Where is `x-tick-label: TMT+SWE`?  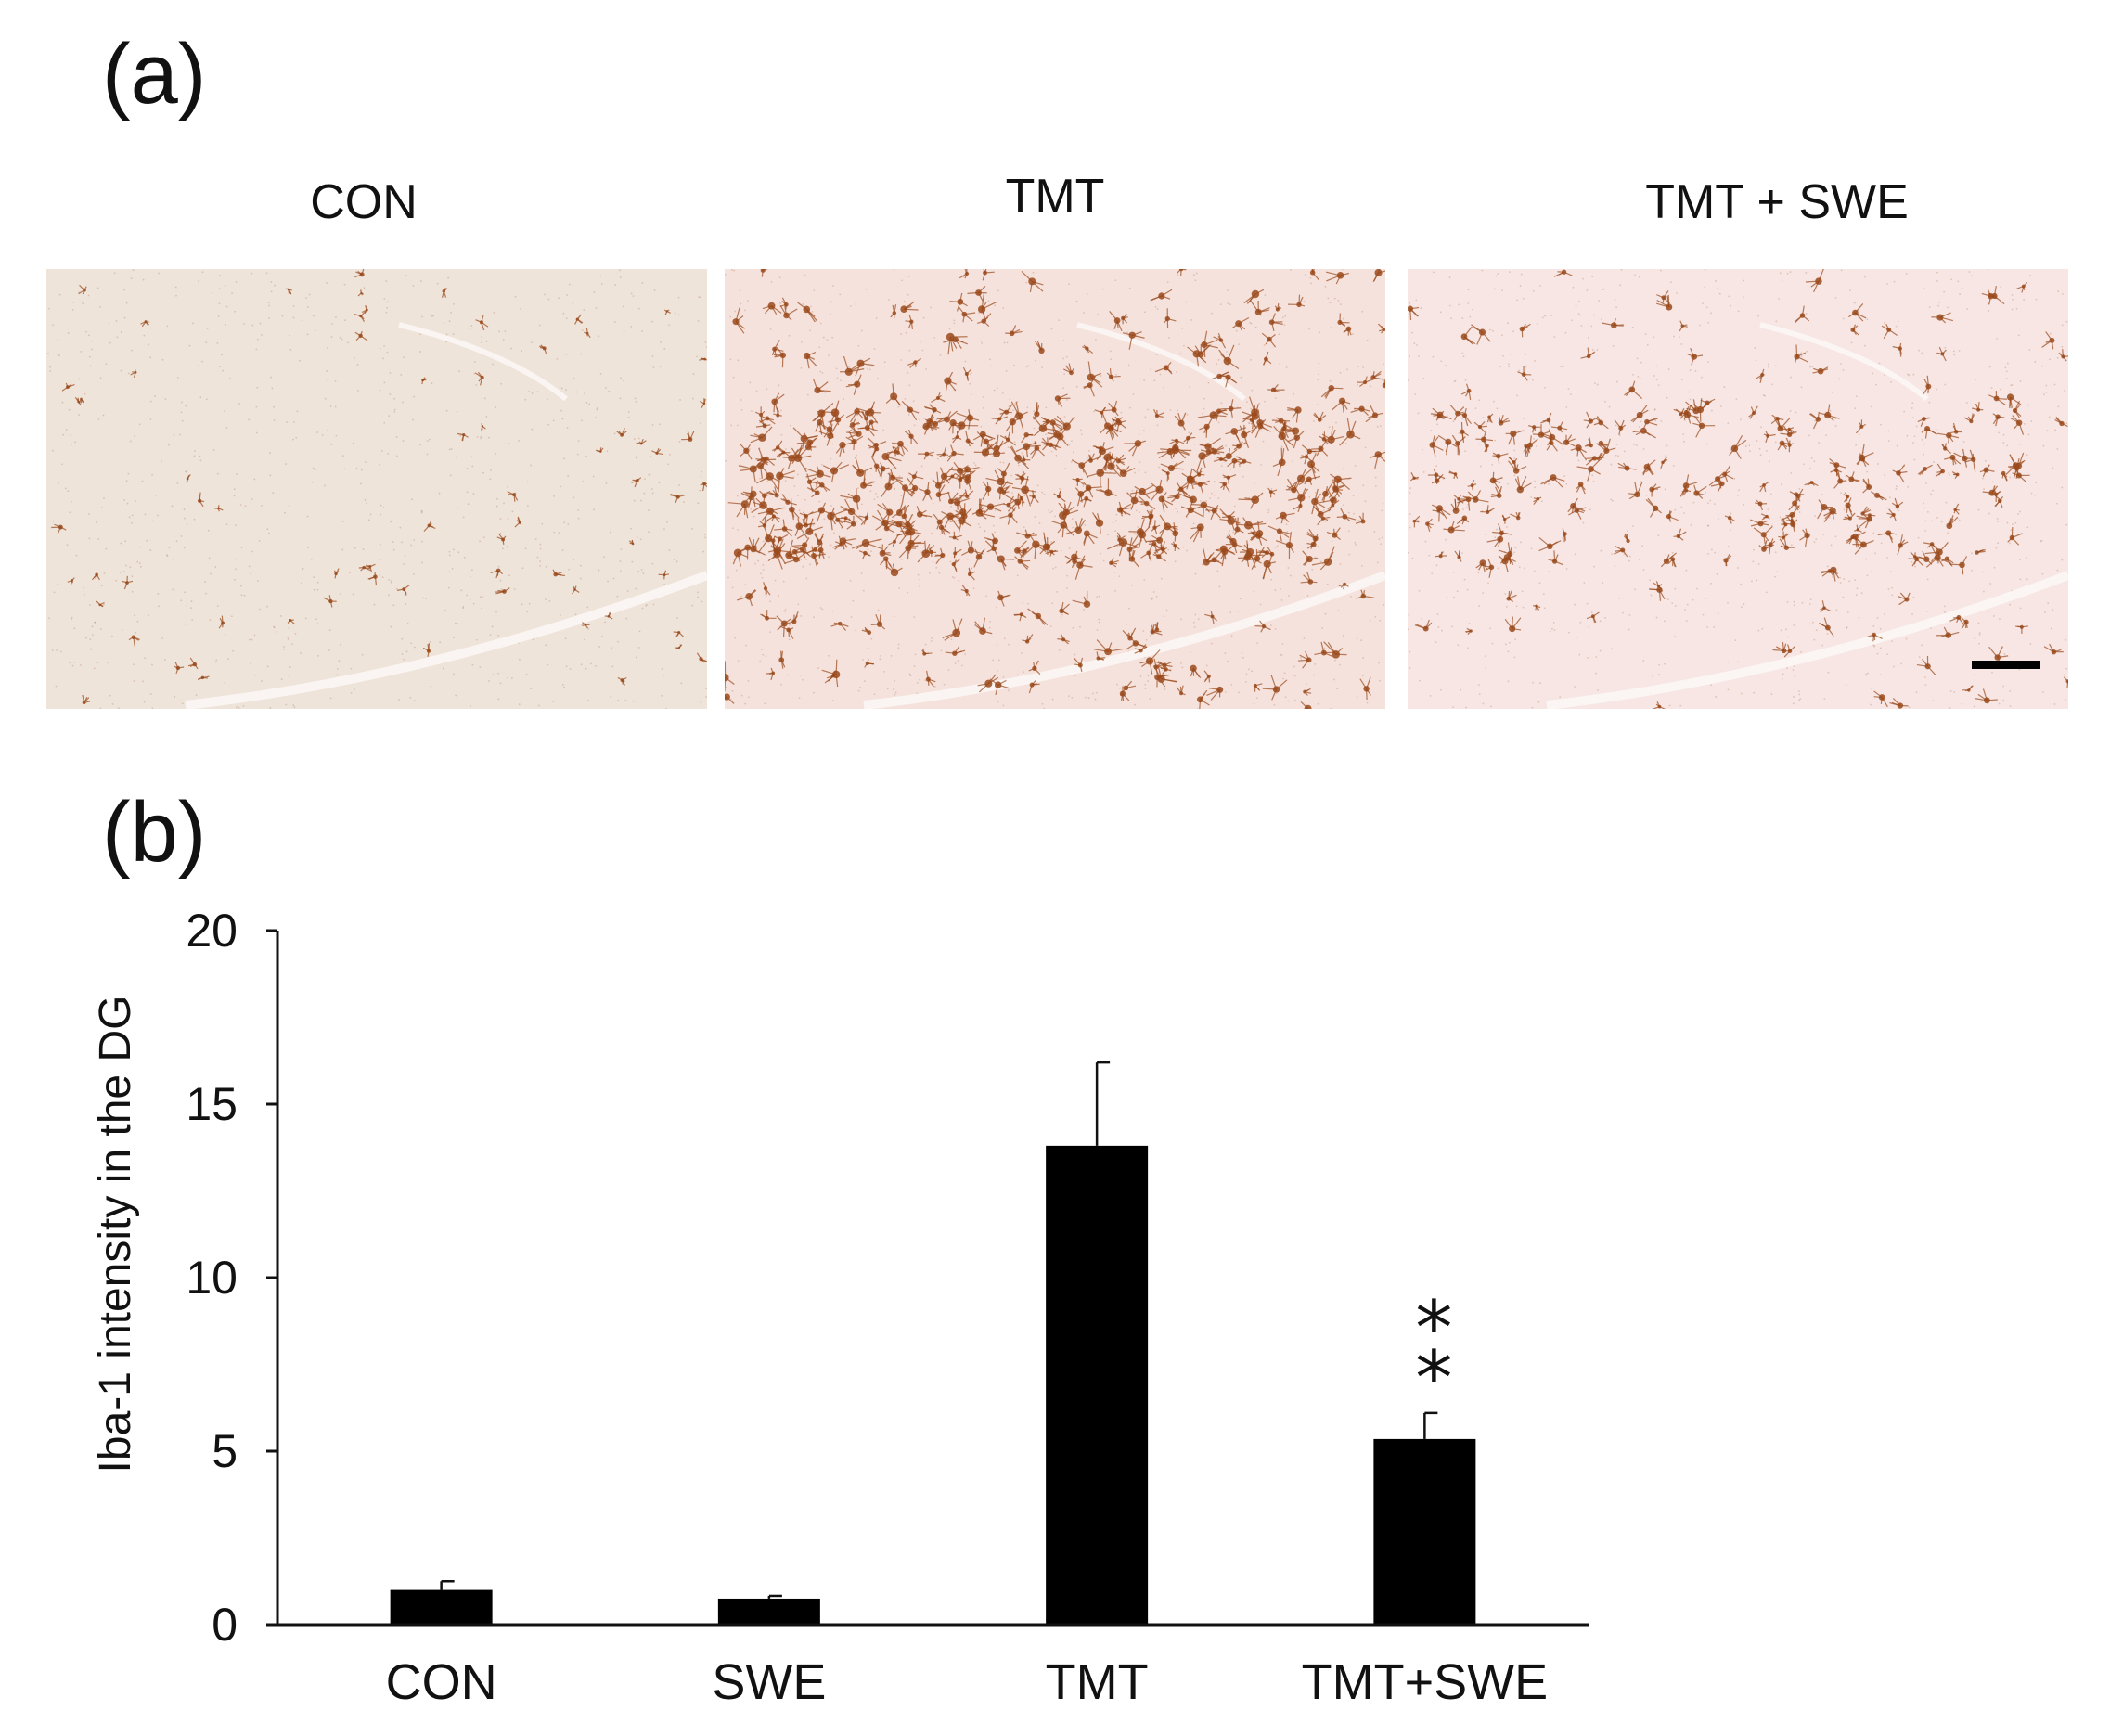 x-tick-label: TMT+SWE is located at coordinates (1425, 1682).